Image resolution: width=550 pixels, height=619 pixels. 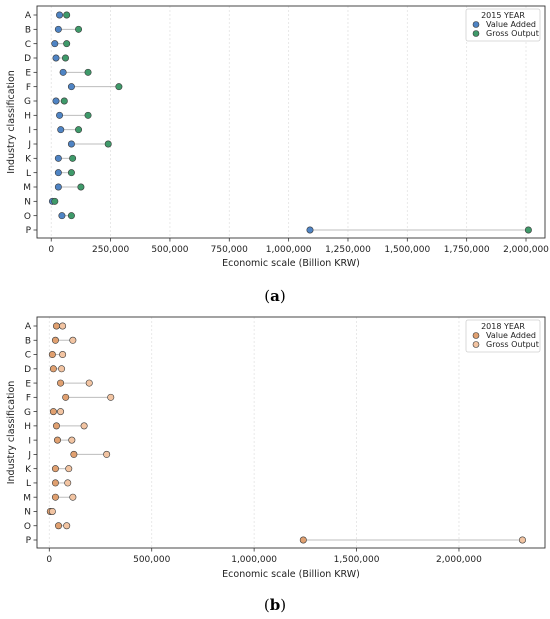 I want to click on x-tick-label: 500,000, so click(x=151, y=560).